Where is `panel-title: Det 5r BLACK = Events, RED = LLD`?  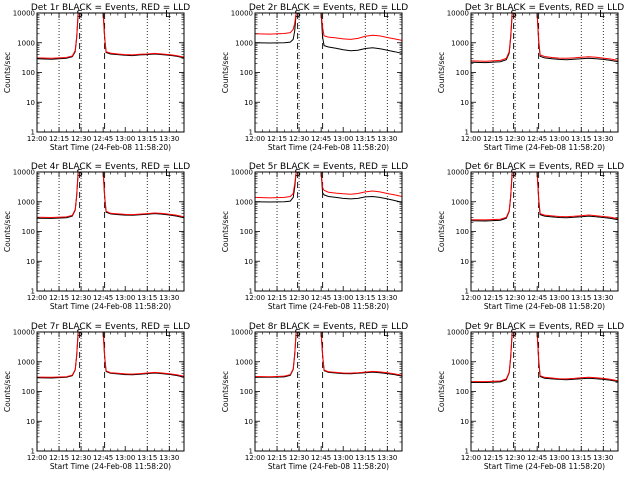
panel-title: Det 5r BLACK = Events, RED = LLD is located at coordinates (328, 167).